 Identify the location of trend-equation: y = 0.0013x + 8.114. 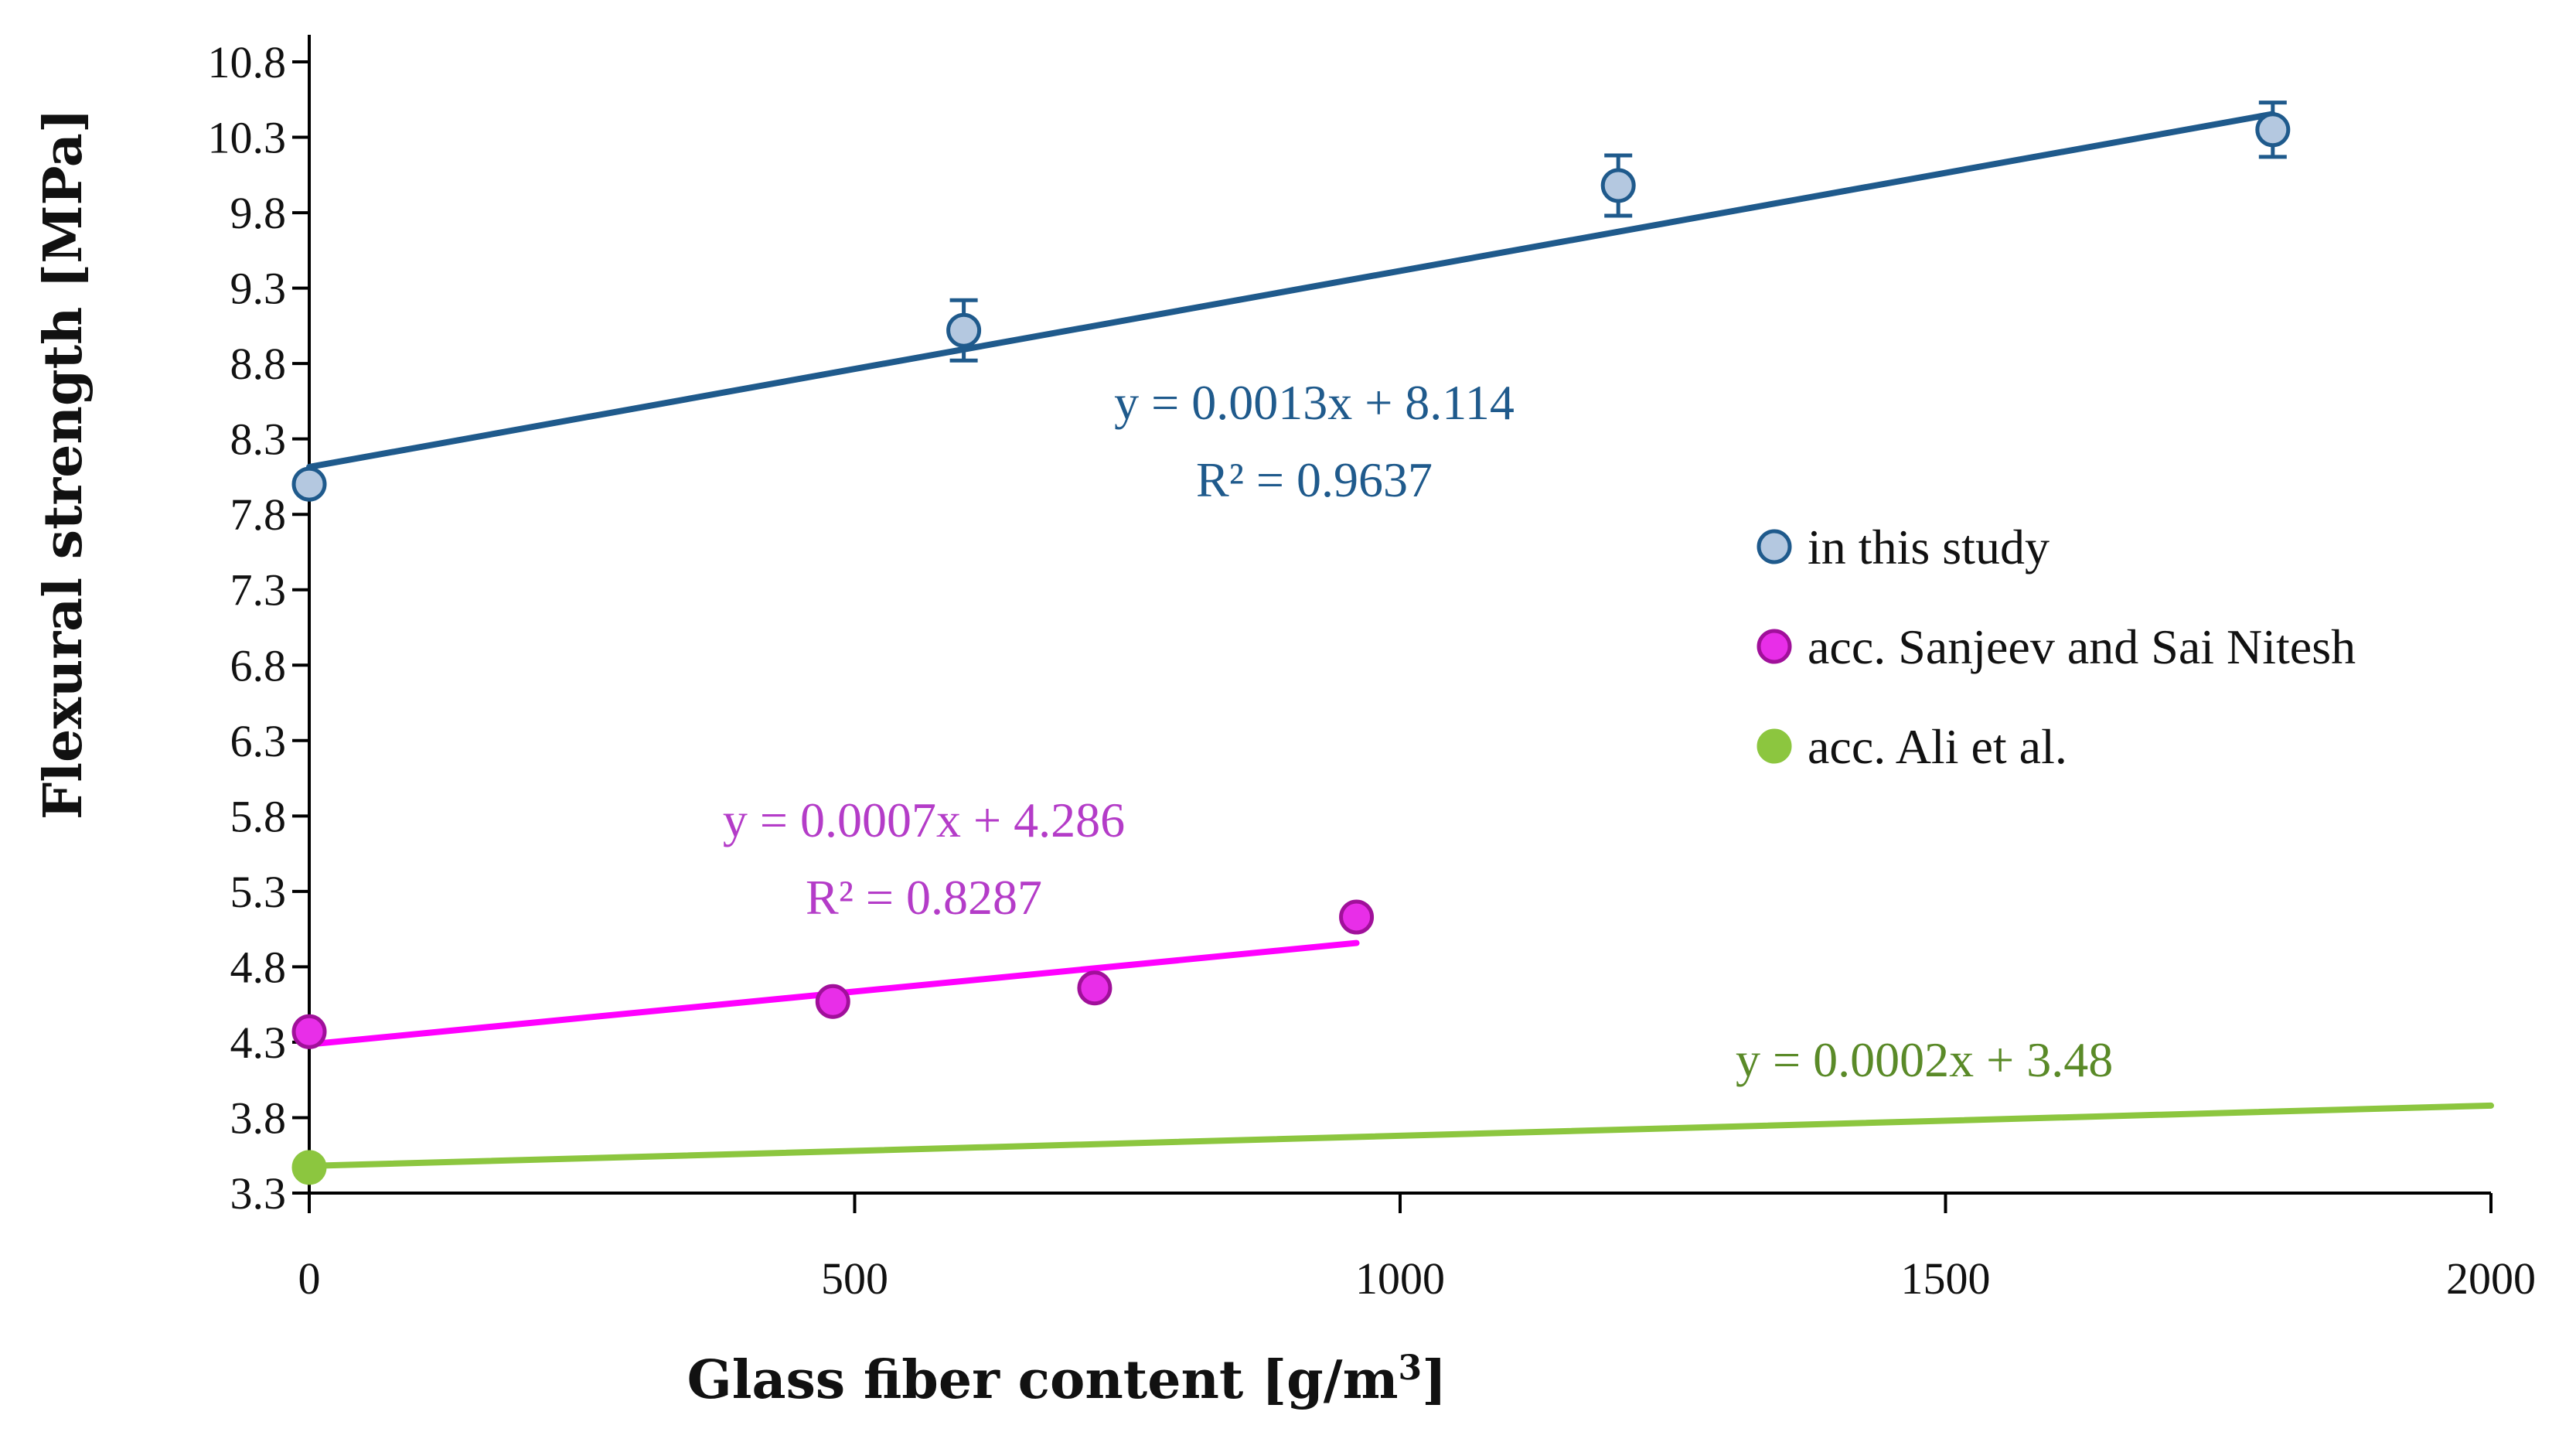
(1314, 402).